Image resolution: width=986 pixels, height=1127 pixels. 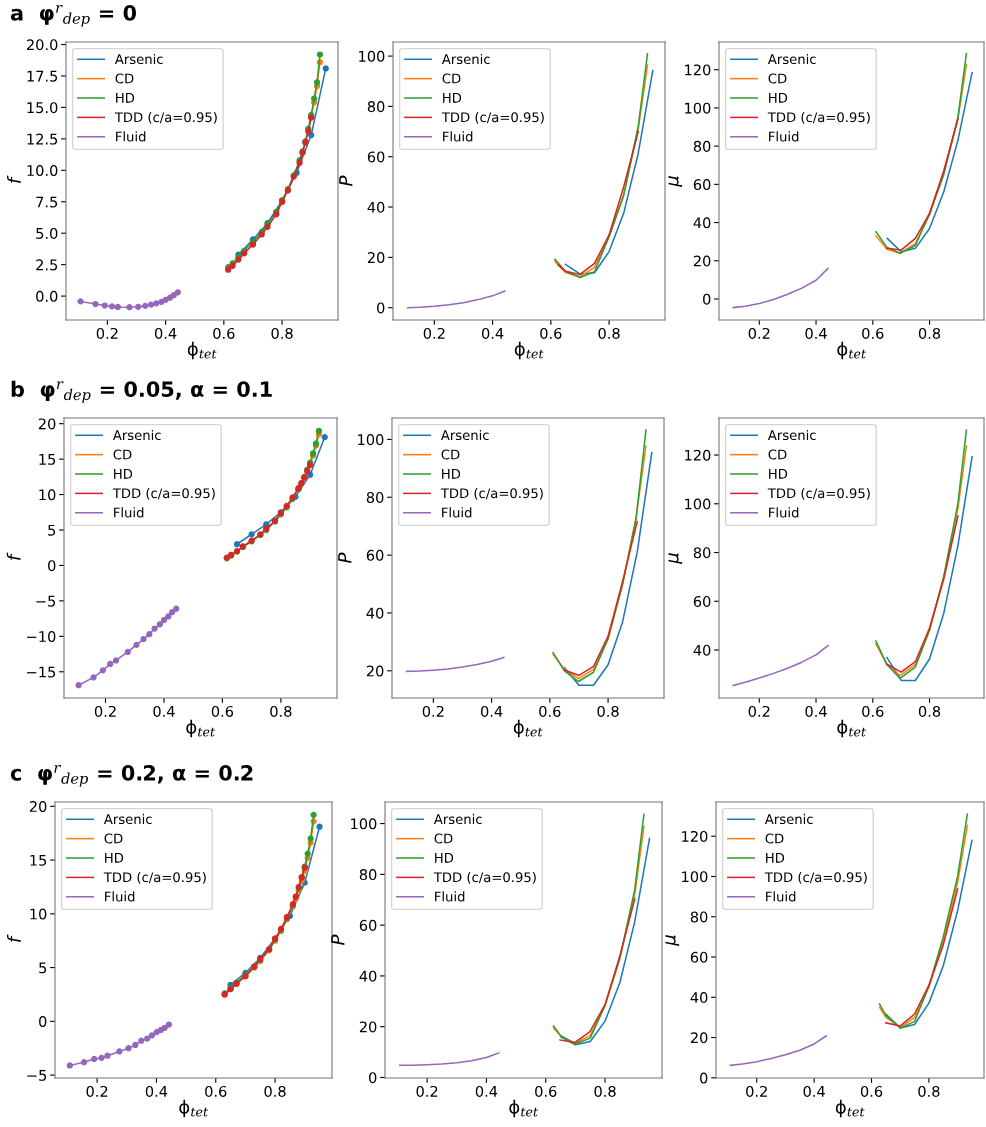 I want to click on y-tick-label: 12.5, so click(x=42, y=139).